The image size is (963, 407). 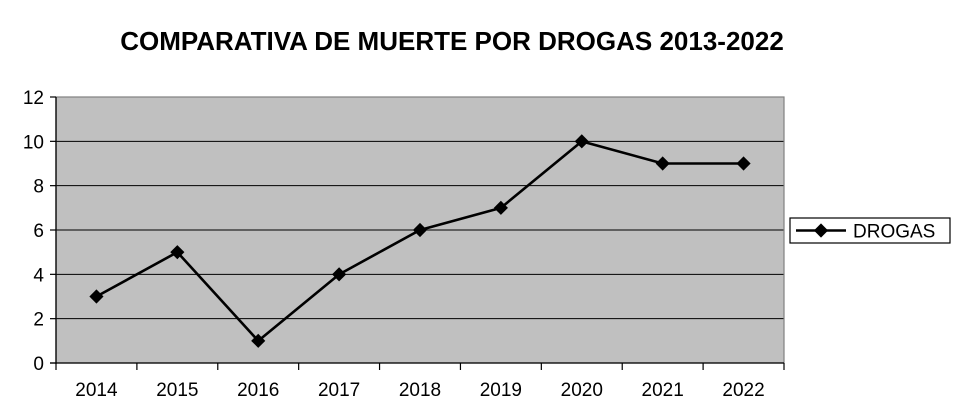 I want to click on x-tick-label: 2018, so click(x=420, y=390).